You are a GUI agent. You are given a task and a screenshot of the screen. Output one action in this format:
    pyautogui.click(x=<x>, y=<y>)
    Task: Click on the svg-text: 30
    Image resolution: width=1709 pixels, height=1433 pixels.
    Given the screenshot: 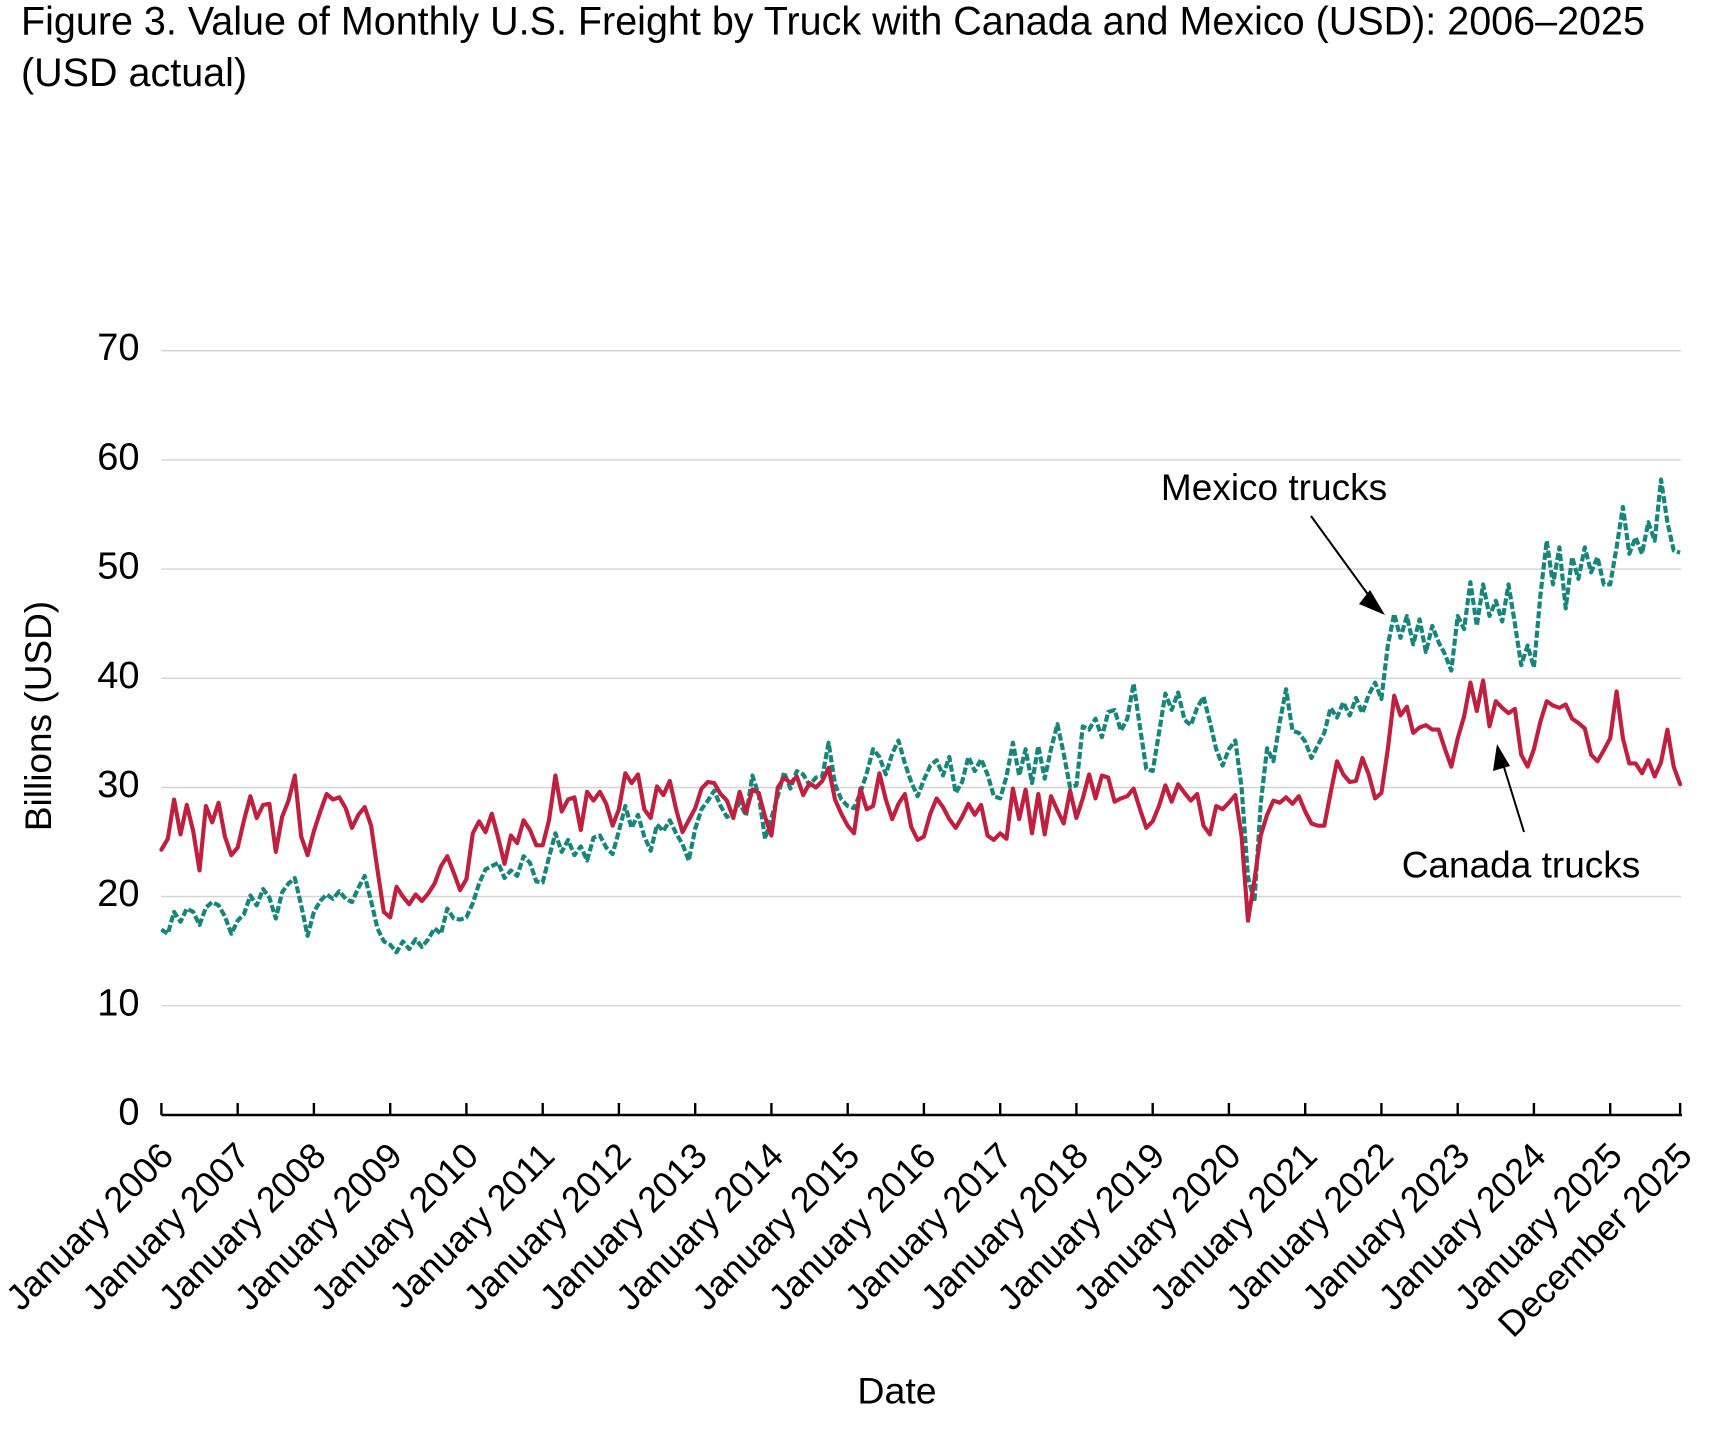 What is the action you would take?
    pyautogui.click(x=118, y=785)
    